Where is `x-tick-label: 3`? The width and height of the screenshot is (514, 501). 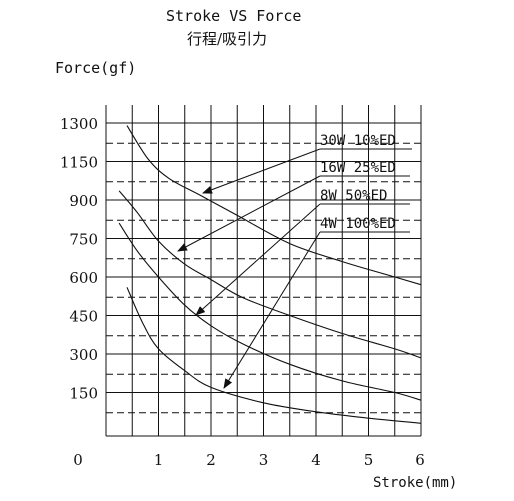 x-tick-label: 3 is located at coordinates (264, 460).